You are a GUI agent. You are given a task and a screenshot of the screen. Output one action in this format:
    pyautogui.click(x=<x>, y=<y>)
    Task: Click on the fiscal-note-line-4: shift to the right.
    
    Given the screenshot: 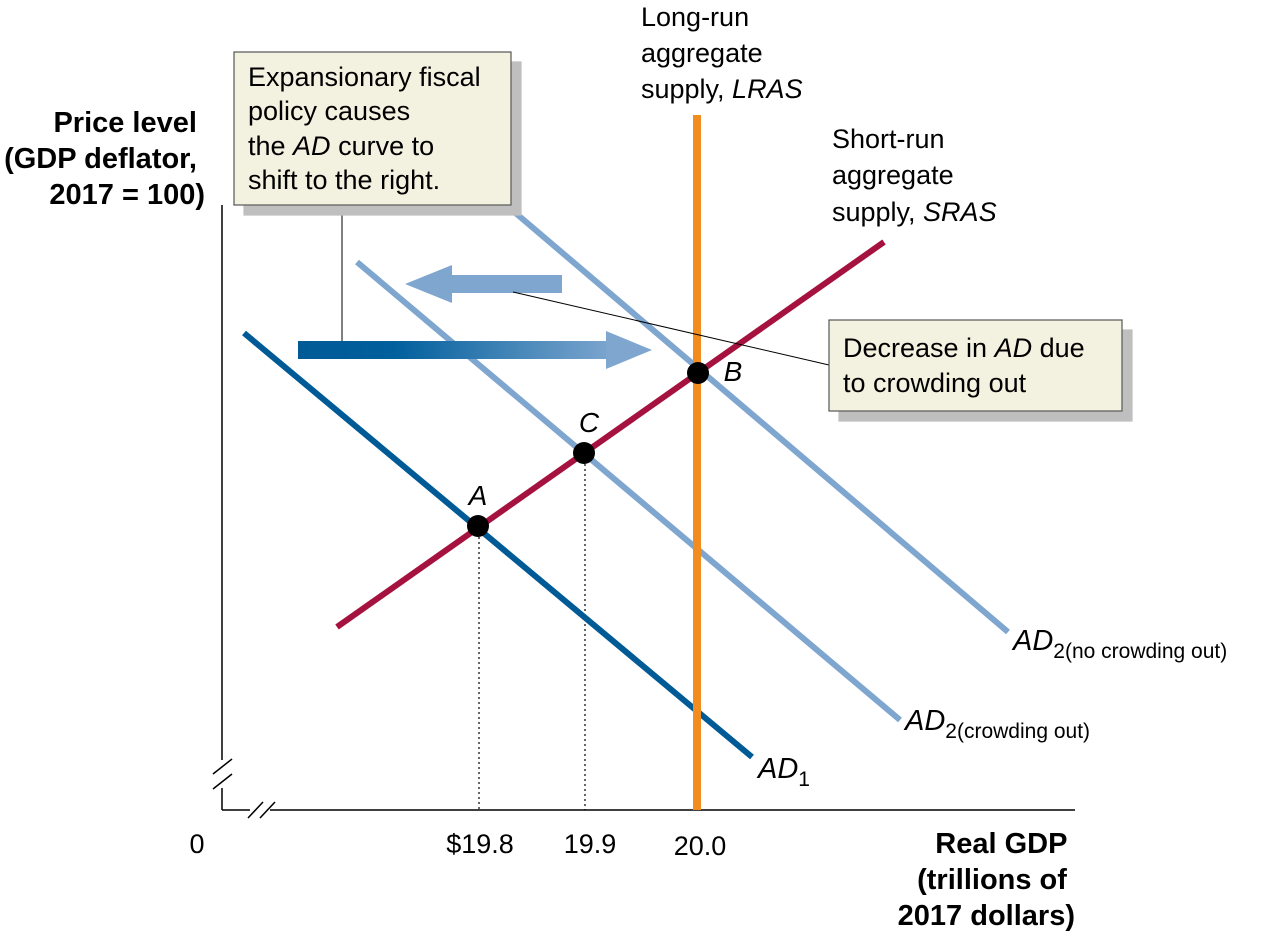 What is the action you would take?
    pyautogui.click(x=344, y=180)
    